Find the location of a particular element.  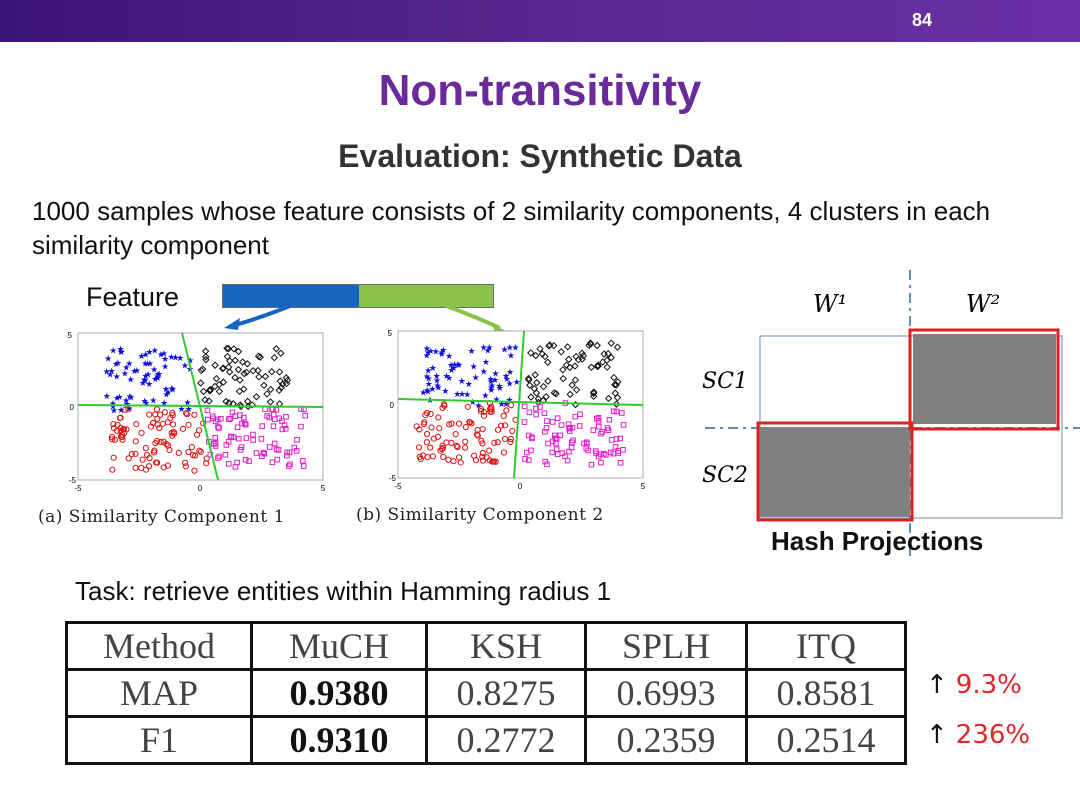

table-row: MAP 0.9380 0.8275 0.6993 0.8581 is located at coordinates (486, 693).